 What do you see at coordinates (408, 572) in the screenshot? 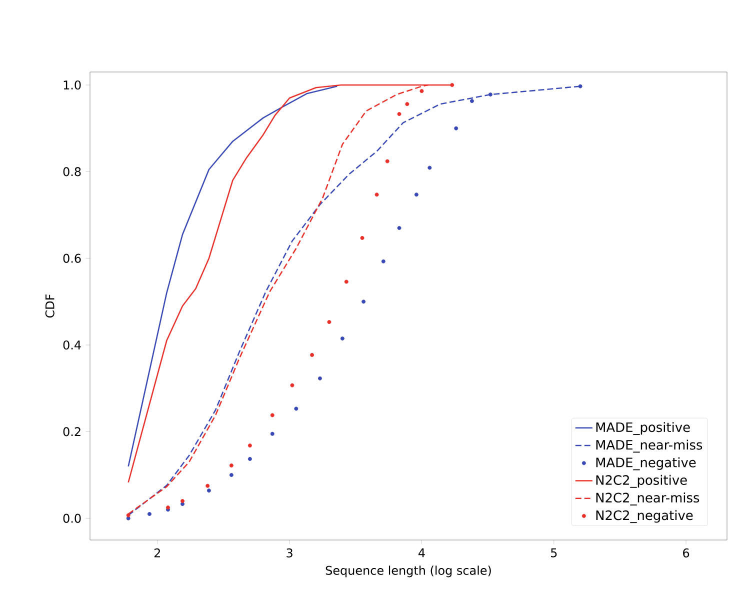
I see `x-axis-title: Sequence length (log scale)` at bounding box center [408, 572].